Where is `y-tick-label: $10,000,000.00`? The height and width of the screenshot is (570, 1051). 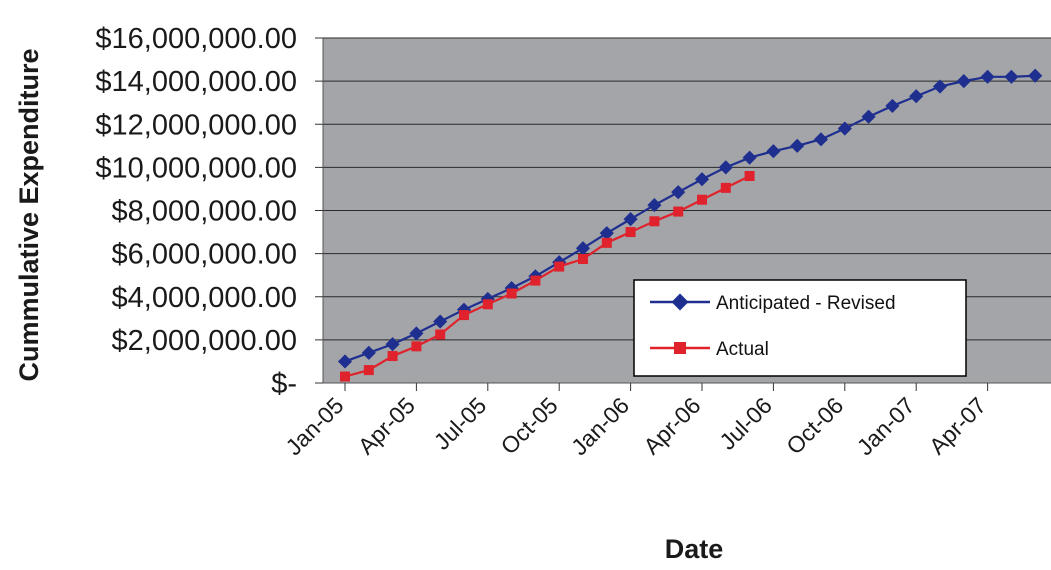 y-tick-label: $10,000,000.00 is located at coordinates (196, 168).